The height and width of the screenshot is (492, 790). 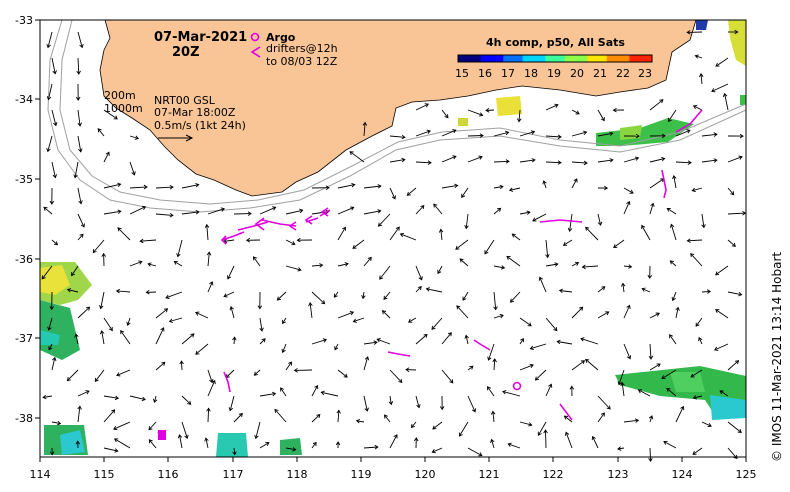 I want to click on sst-tick-23: 23, so click(x=645, y=73).